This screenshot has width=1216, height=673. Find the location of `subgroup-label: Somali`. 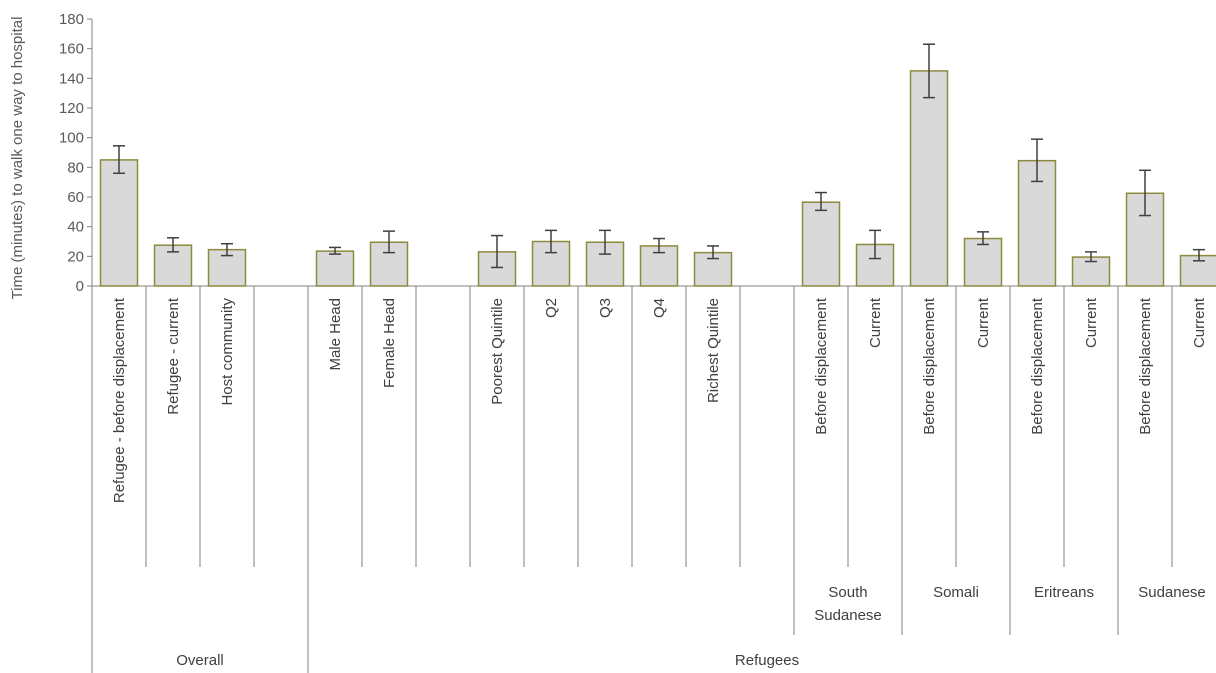

subgroup-label: Somali is located at coordinates (956, 592).